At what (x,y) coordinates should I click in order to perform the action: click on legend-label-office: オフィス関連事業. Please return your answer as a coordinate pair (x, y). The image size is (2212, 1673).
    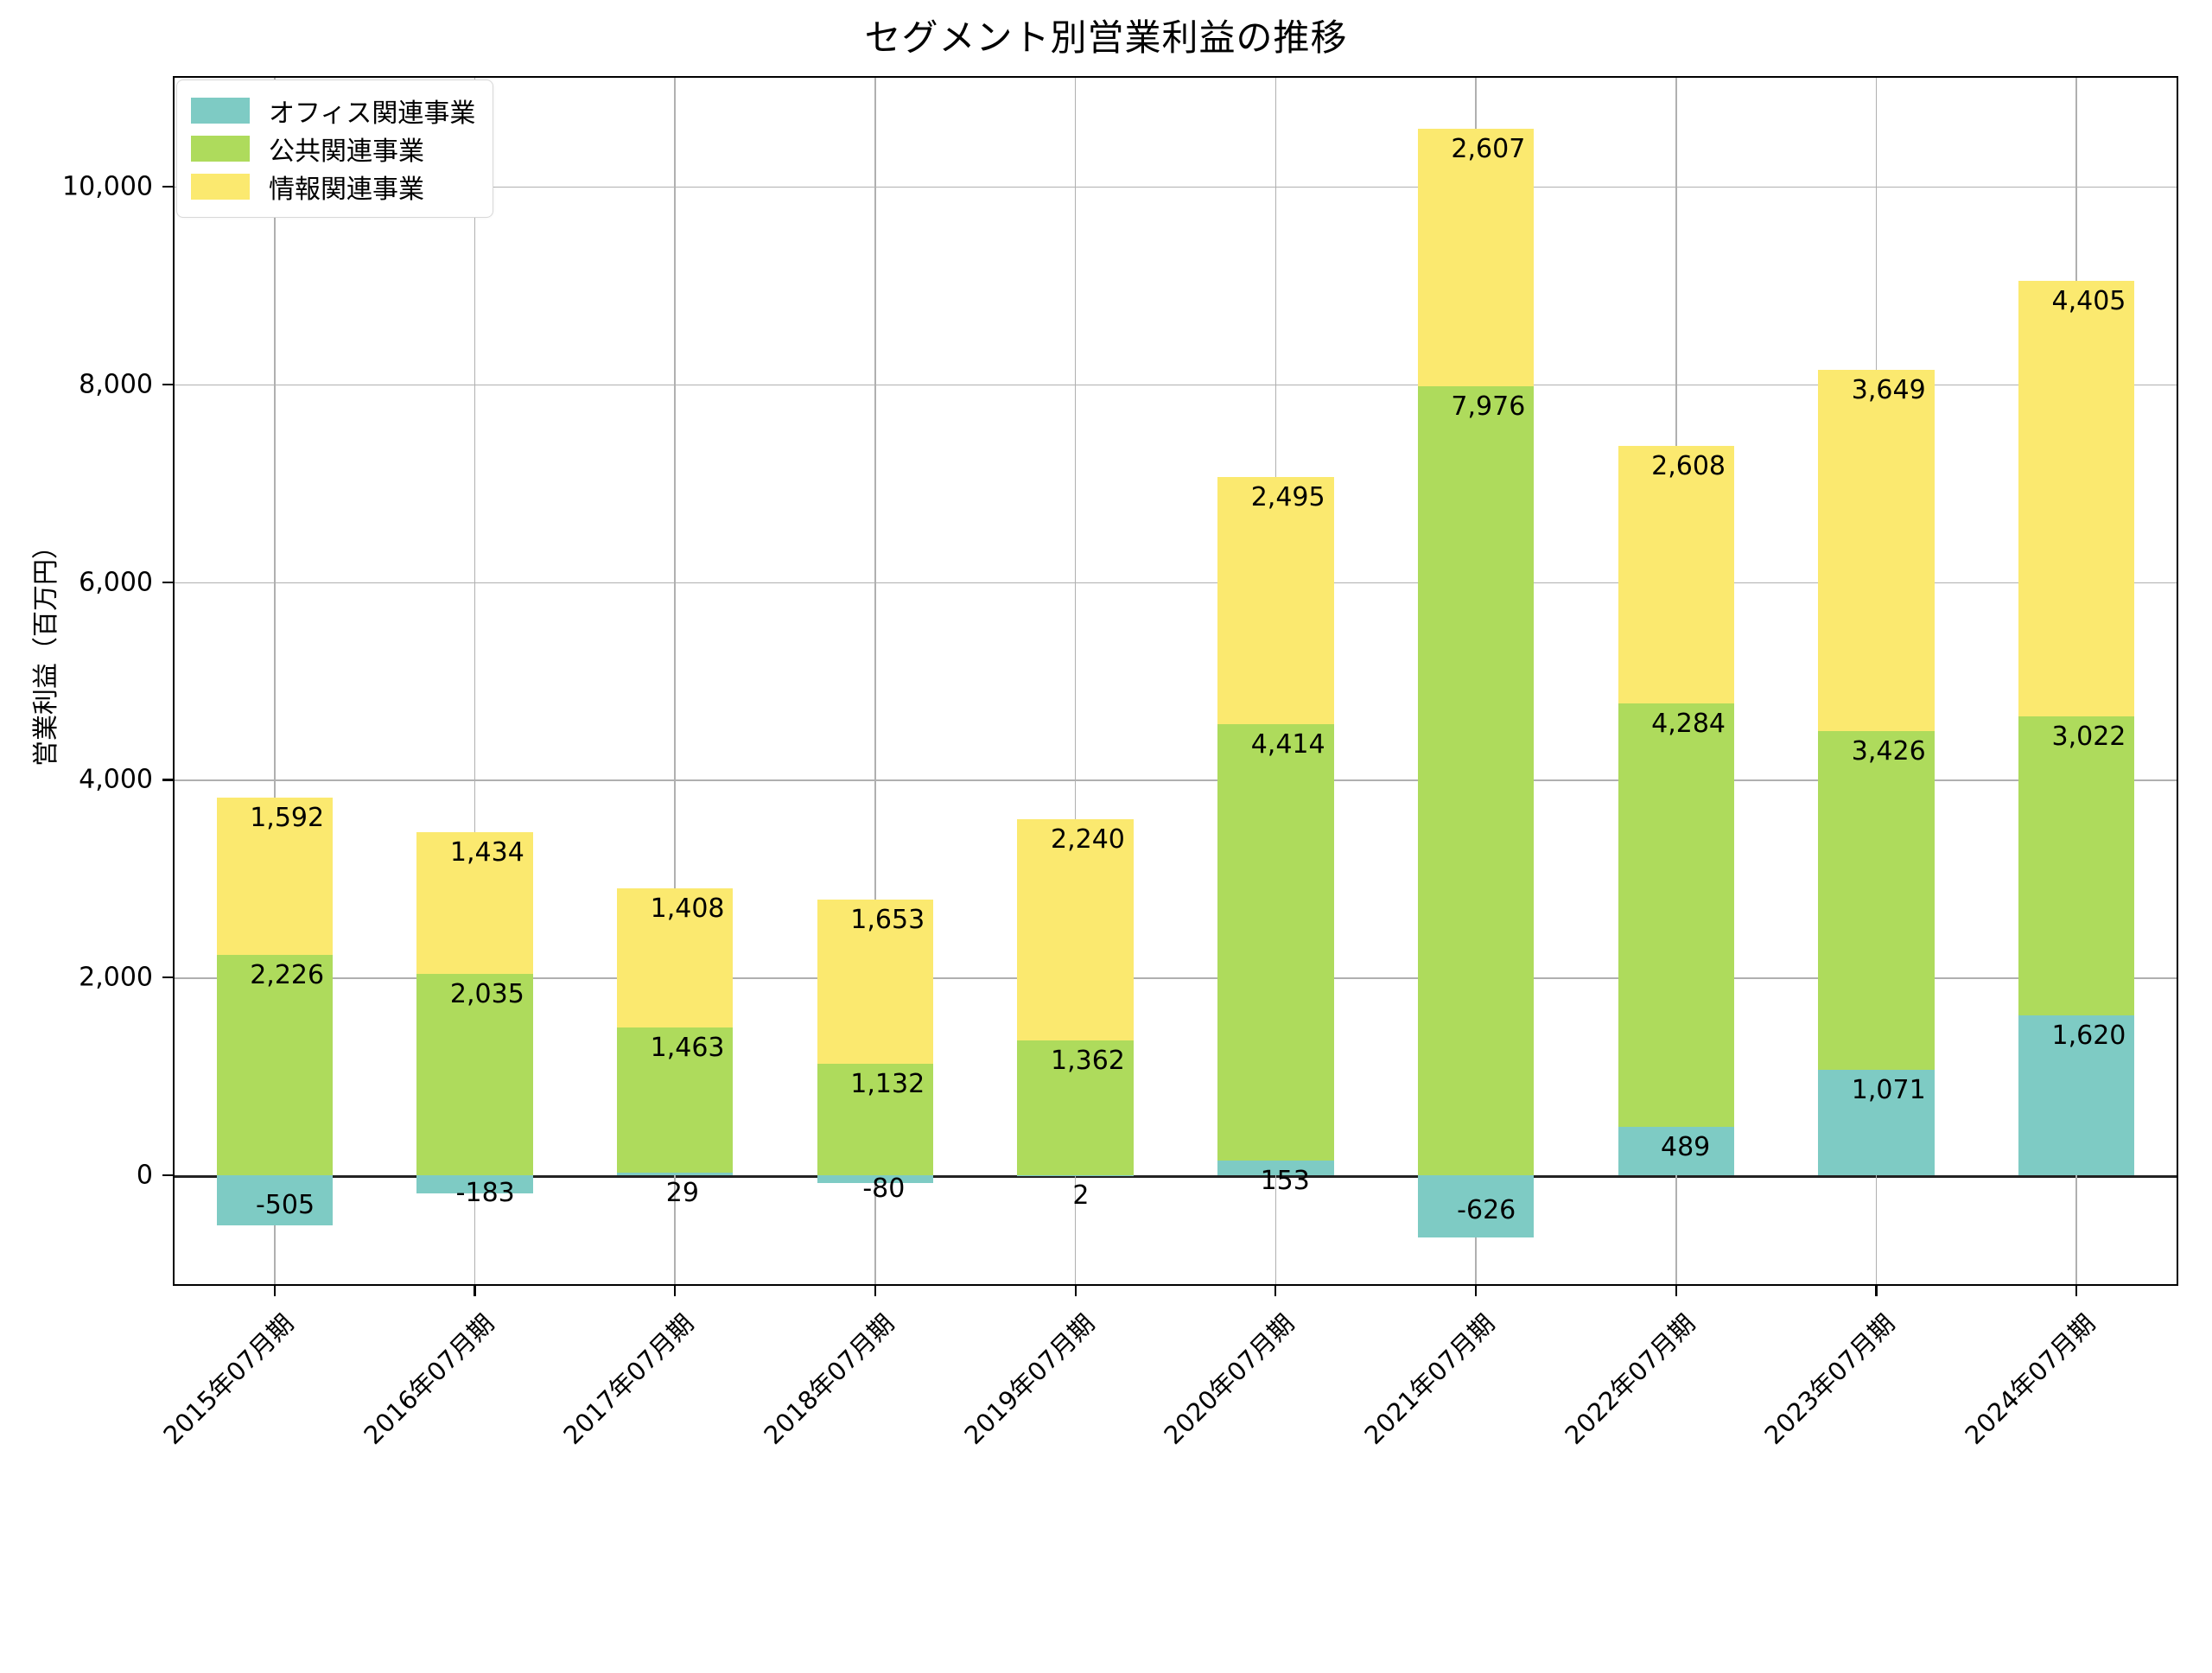
    Looking at the image, I should click on (372, 114).